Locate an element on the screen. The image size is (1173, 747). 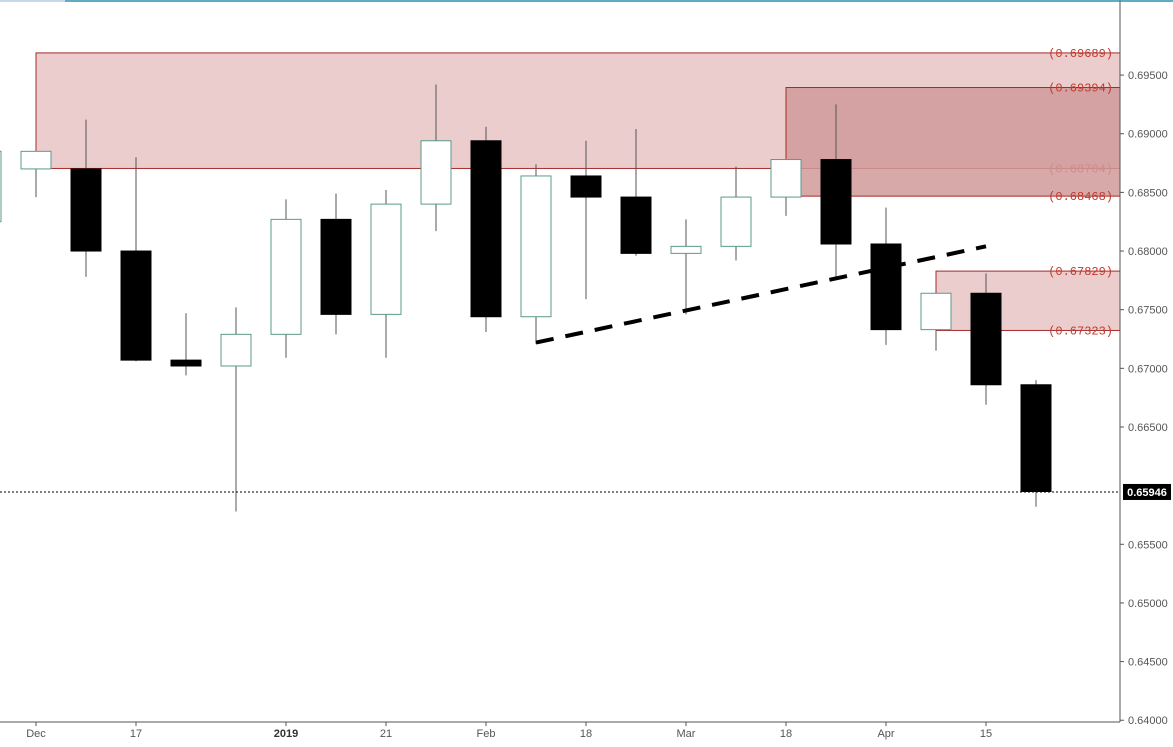
current-price-label: 0.65946 is located at coordinates (1147, 493).